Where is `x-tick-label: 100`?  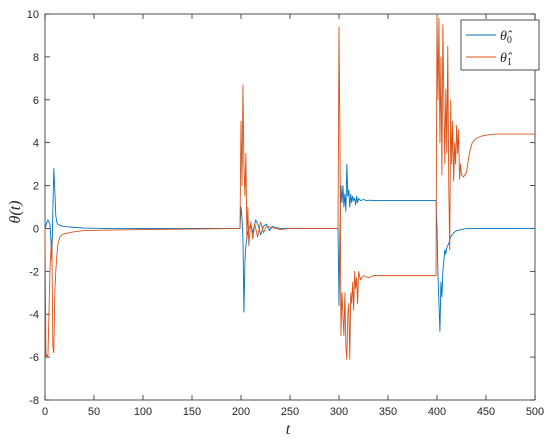
x-tick-label: 100 is located at coordinates (143, 412).